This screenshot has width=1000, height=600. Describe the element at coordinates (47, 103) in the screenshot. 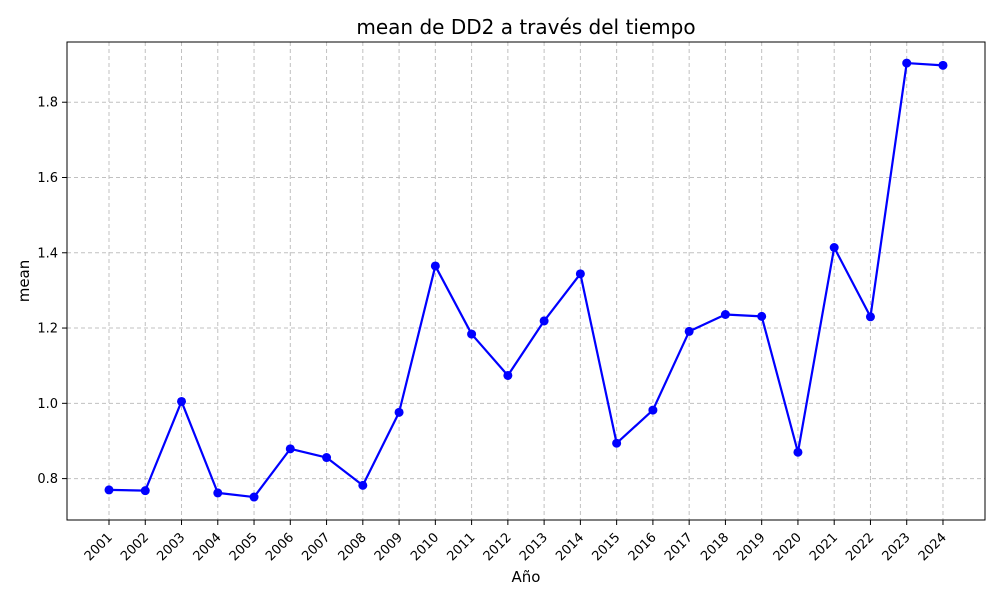

I see `y-tick-label: 1.8` at that location.